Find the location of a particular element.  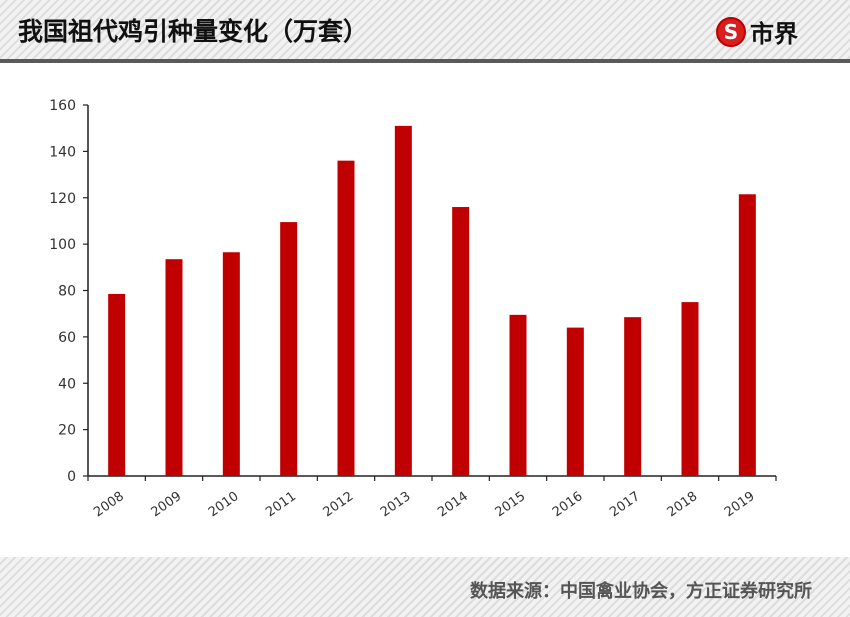

x-tick-label: 2017 is located at coordinates (625, 504).